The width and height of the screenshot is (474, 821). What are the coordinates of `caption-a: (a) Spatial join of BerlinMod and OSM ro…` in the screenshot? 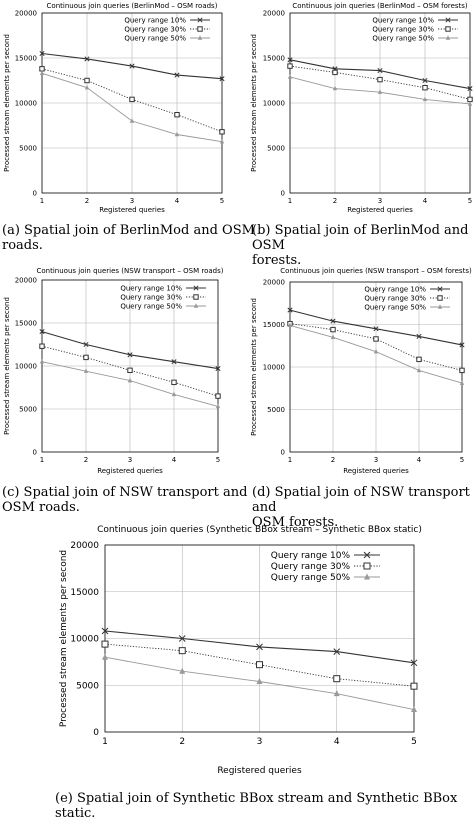 It's located at (128, 238).